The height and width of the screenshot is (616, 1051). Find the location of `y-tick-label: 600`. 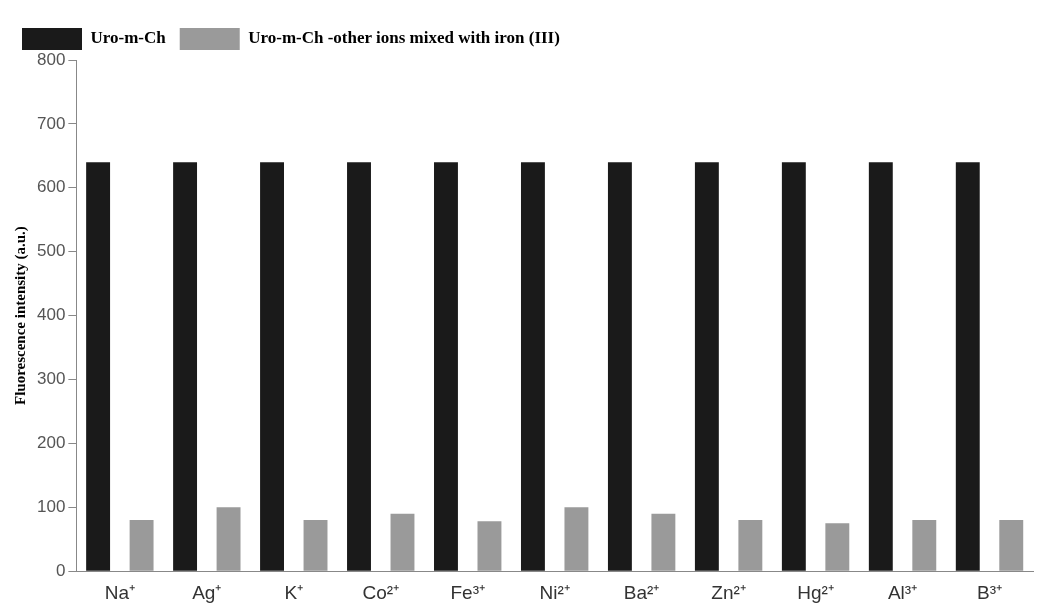

y-tick-label: 600 is located at coordinates (51, 187).